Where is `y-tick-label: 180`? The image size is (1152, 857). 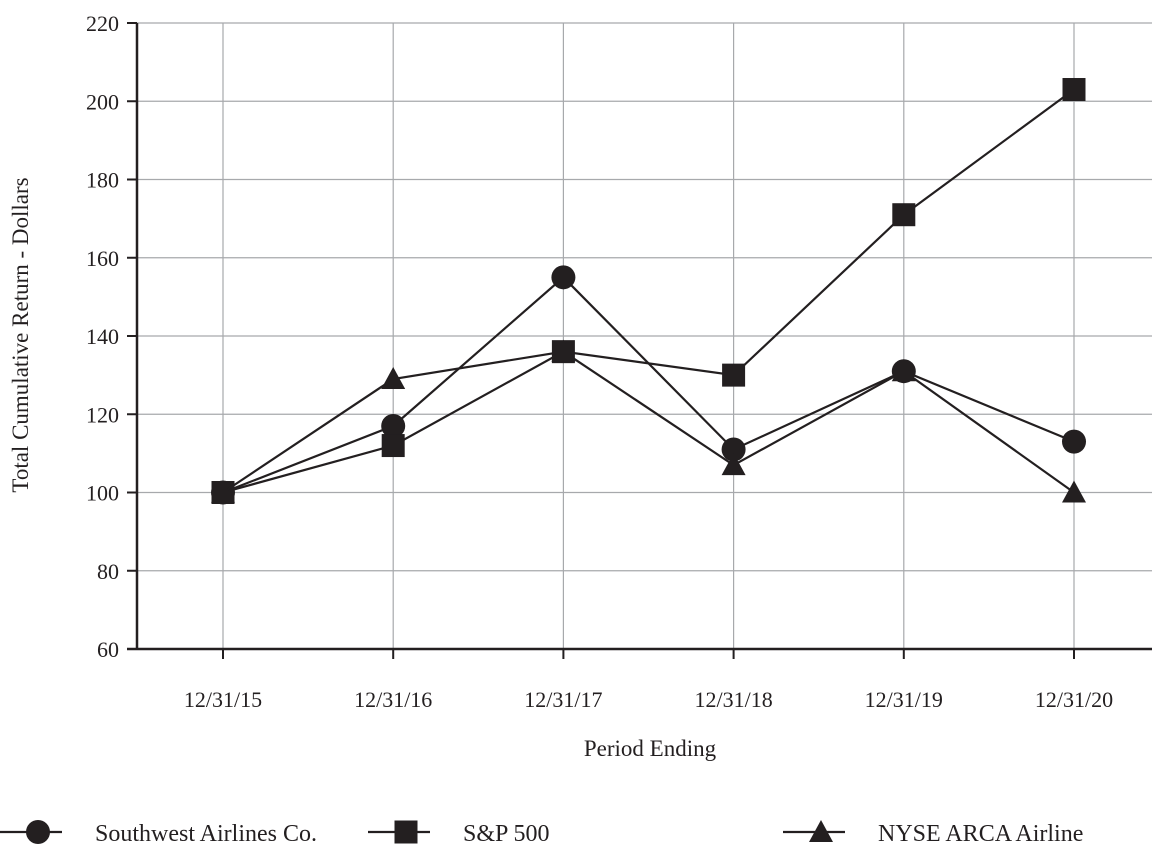
y-tick-label: 180 is located at coordinates (102, 180).